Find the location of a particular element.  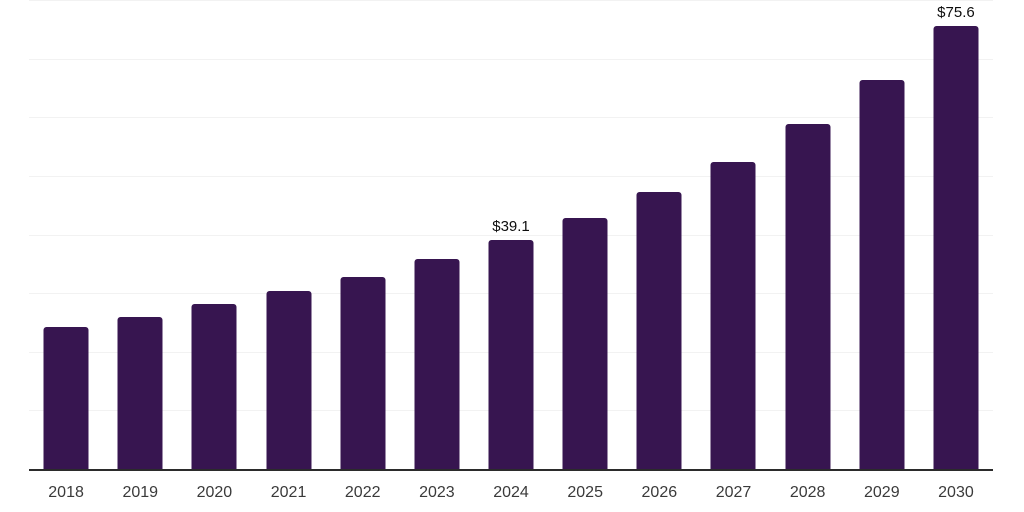

bar-2023 is located at coordinates (437, 364).